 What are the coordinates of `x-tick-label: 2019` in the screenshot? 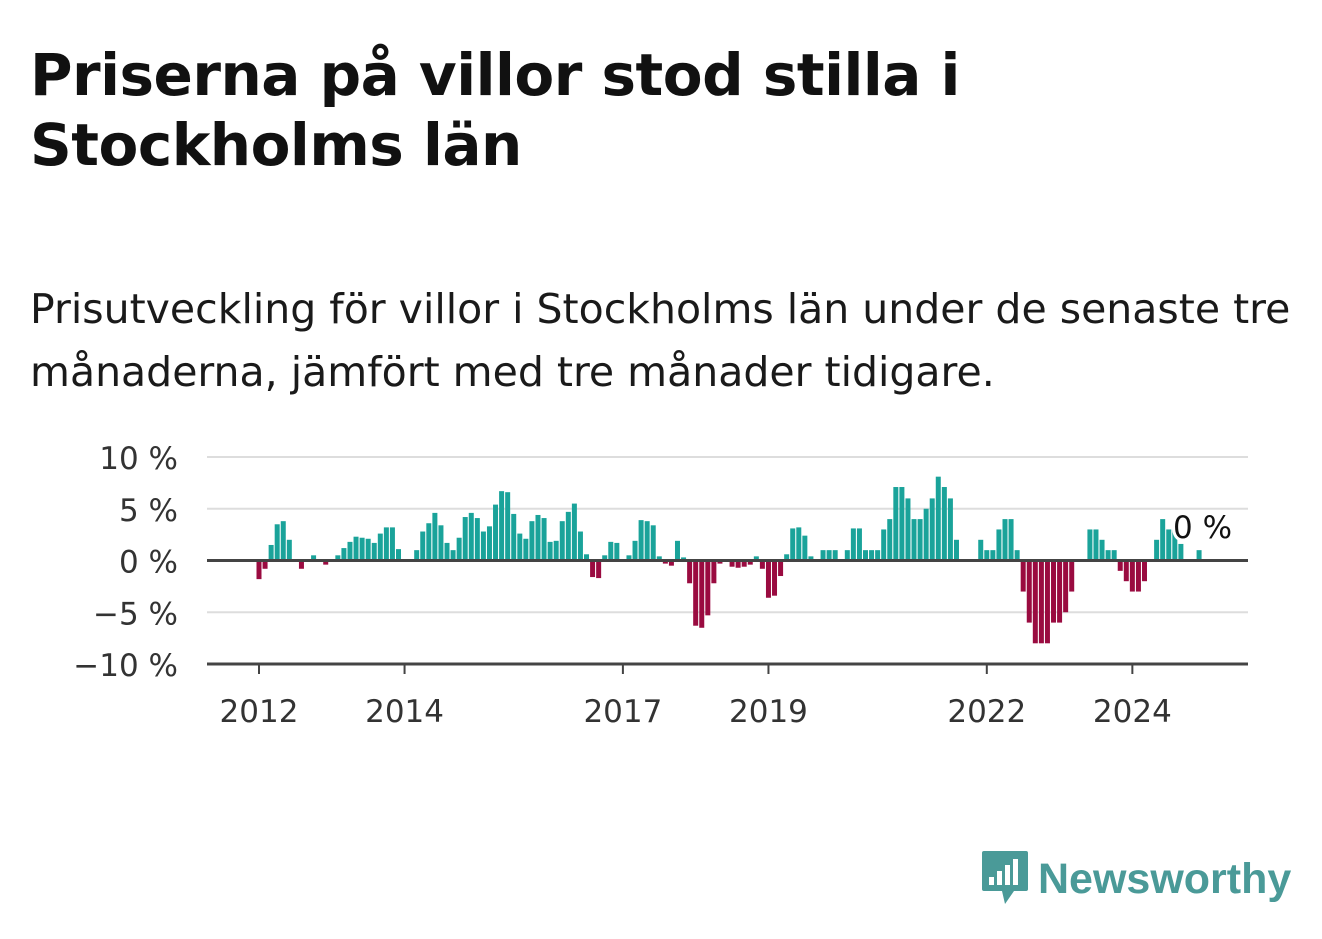 It's located at (768, 712).